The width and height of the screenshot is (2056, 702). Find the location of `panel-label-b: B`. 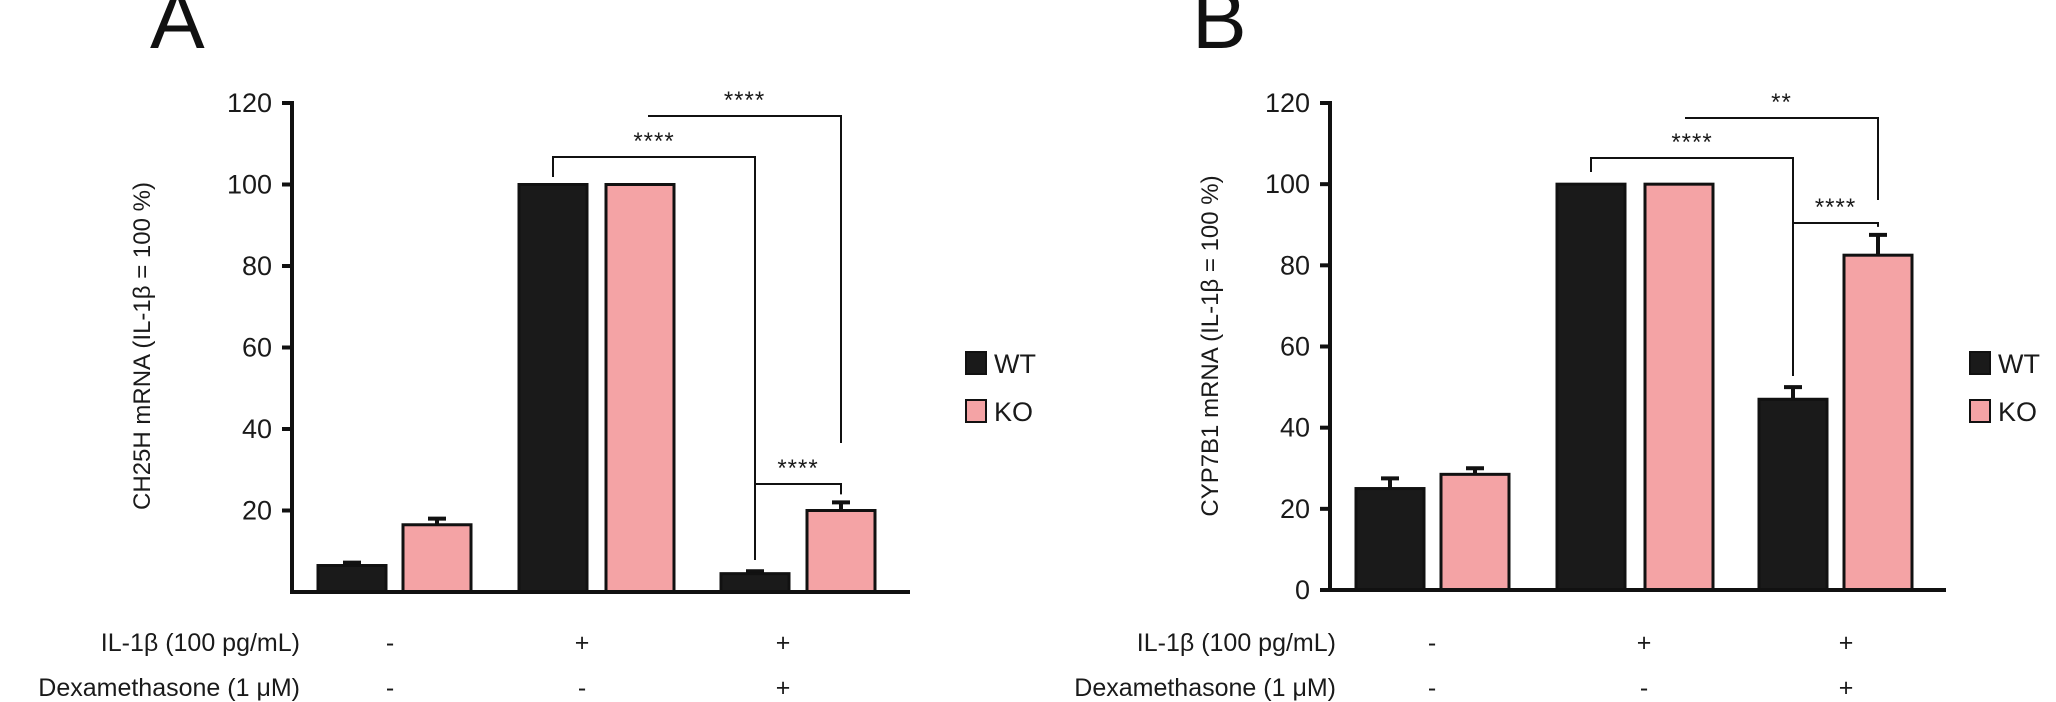

panel-label-b: B is located at coordinates (1219, 33).